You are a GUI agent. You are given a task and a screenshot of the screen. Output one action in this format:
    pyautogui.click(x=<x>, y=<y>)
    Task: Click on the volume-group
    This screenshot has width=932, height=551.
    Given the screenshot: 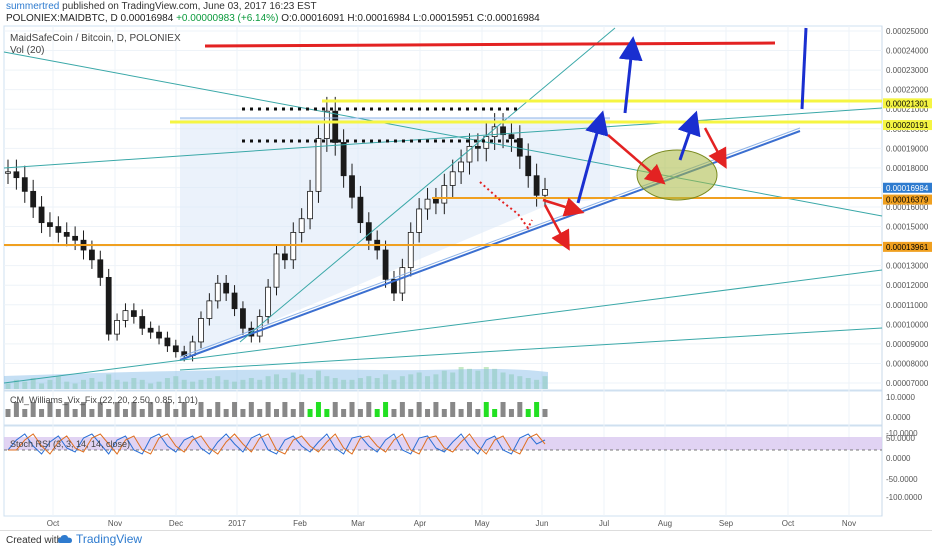 What is the action you would take?
    pyautogui.click(x=276, y=378)
    